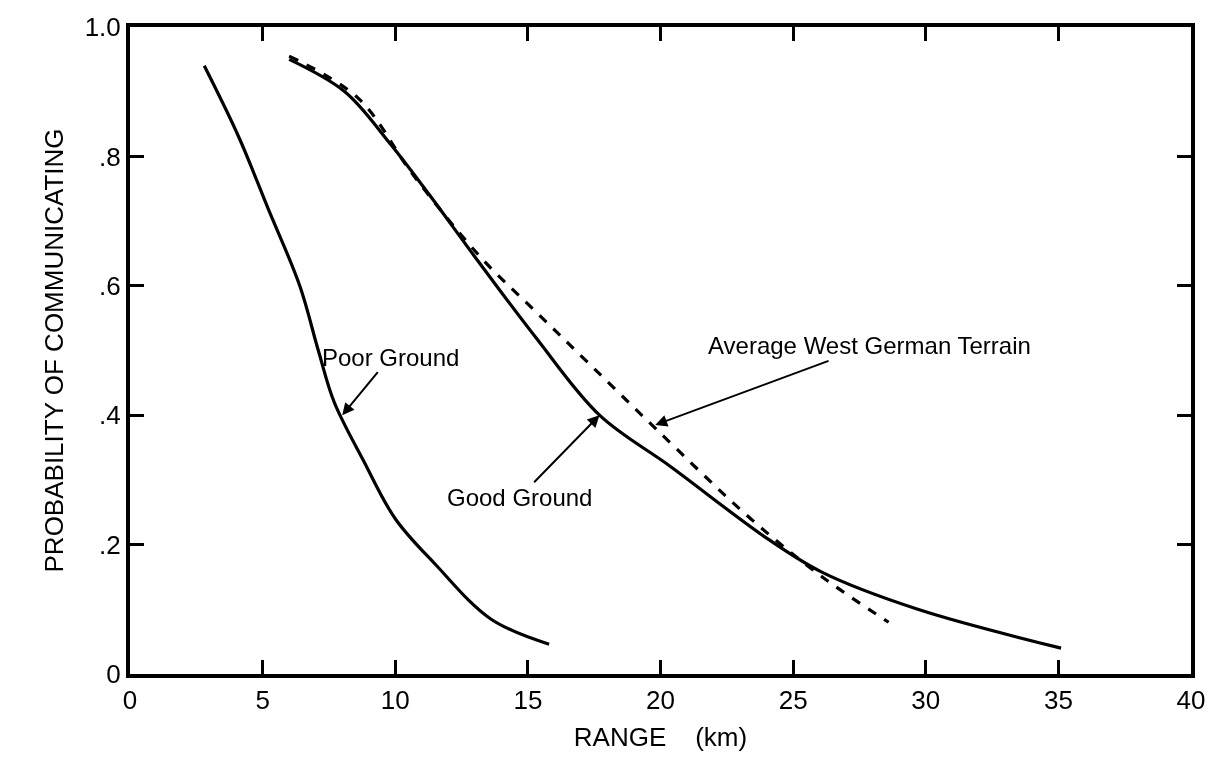  Describe the element at coordinates (1058, 700) in the screenshot. I see `x-tick-label: 35` at that location.